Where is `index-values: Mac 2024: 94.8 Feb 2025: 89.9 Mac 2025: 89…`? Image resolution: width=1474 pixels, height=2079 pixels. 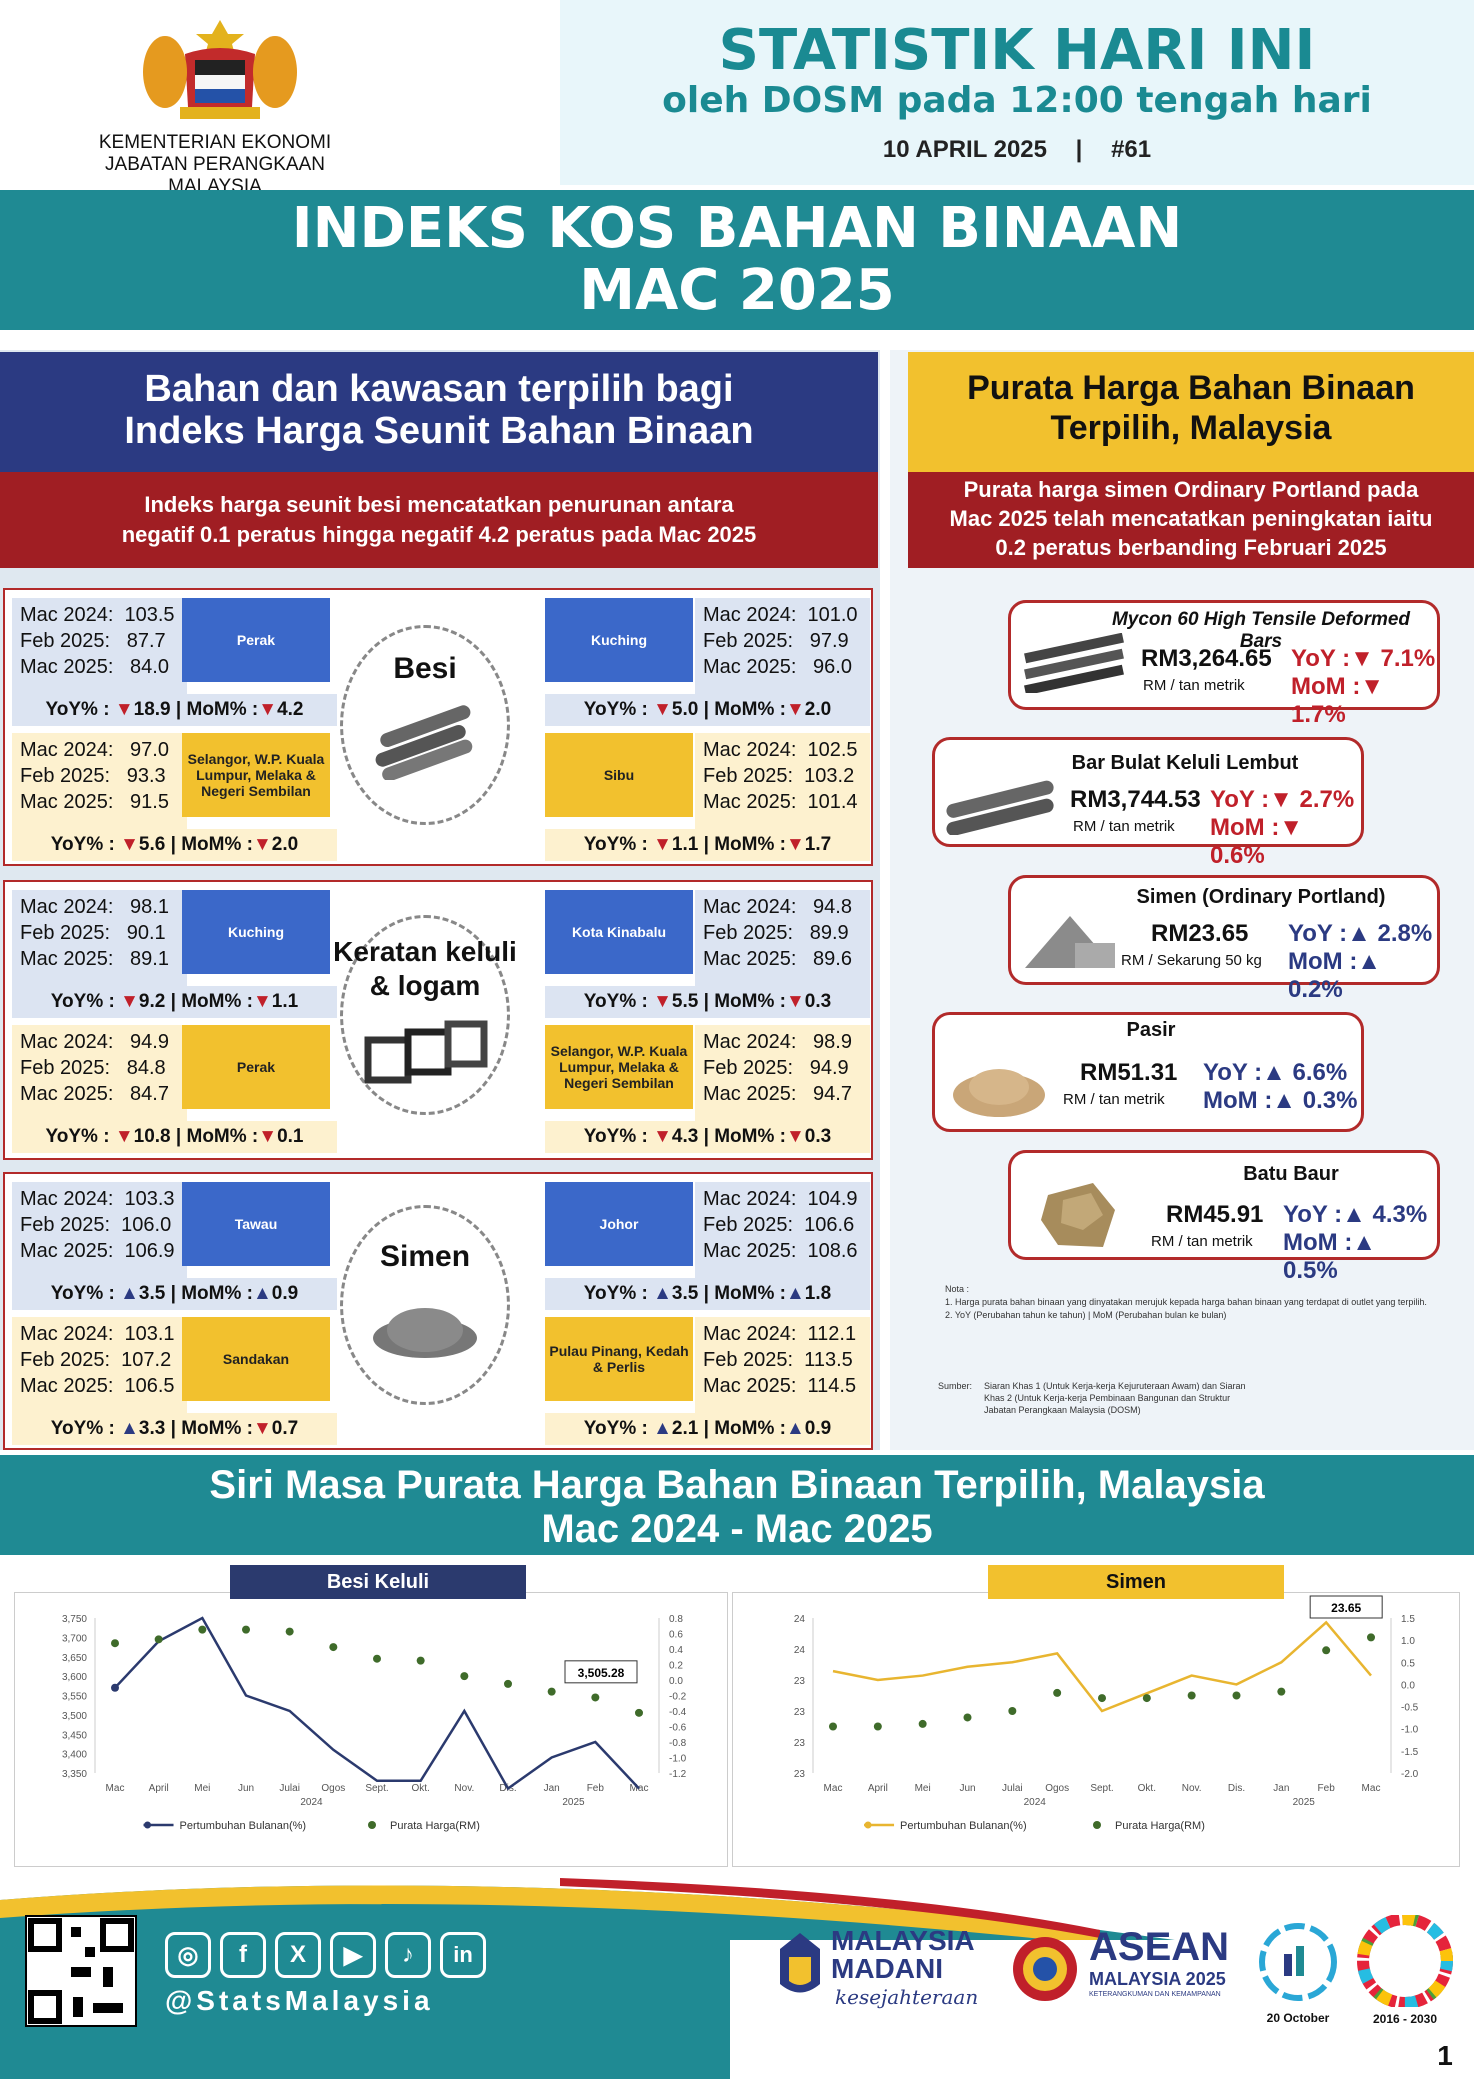 index-values: Mac 2024: 94.8 Feb 2025: 89.9 Mac 2025: 89… is located at coordinates (782, 940).